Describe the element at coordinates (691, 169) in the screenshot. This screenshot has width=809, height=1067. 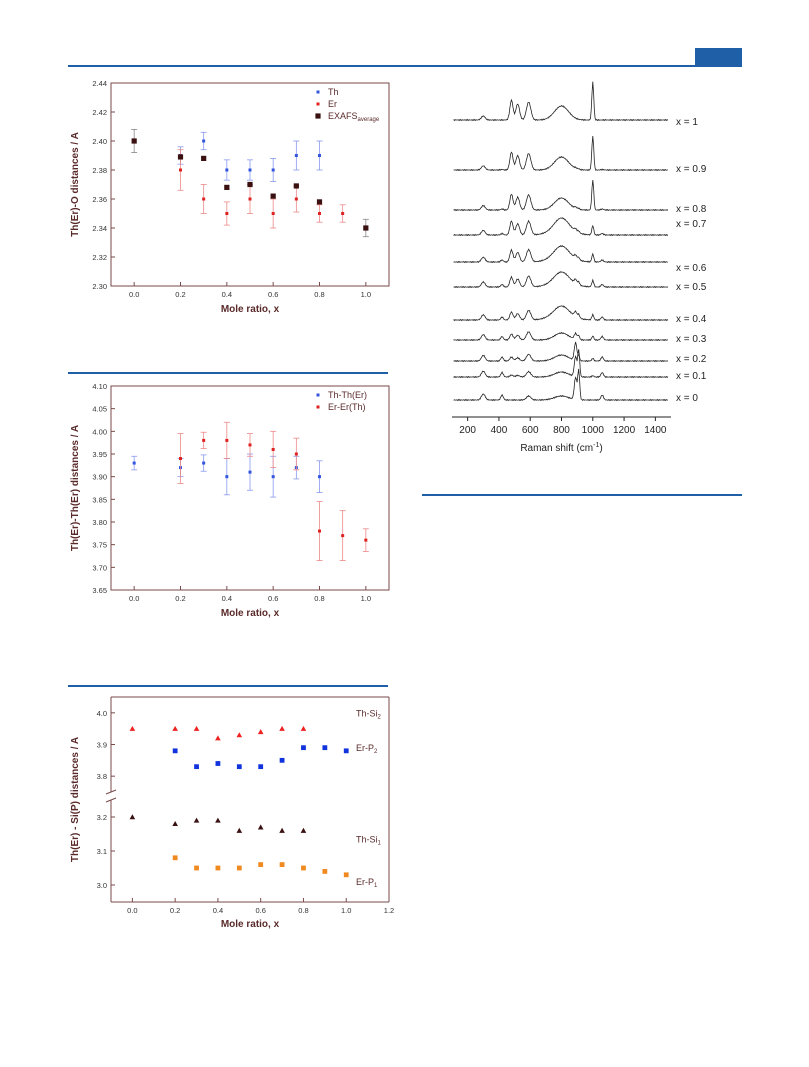
I see `spectrum-label: x = 0.9` at that location.